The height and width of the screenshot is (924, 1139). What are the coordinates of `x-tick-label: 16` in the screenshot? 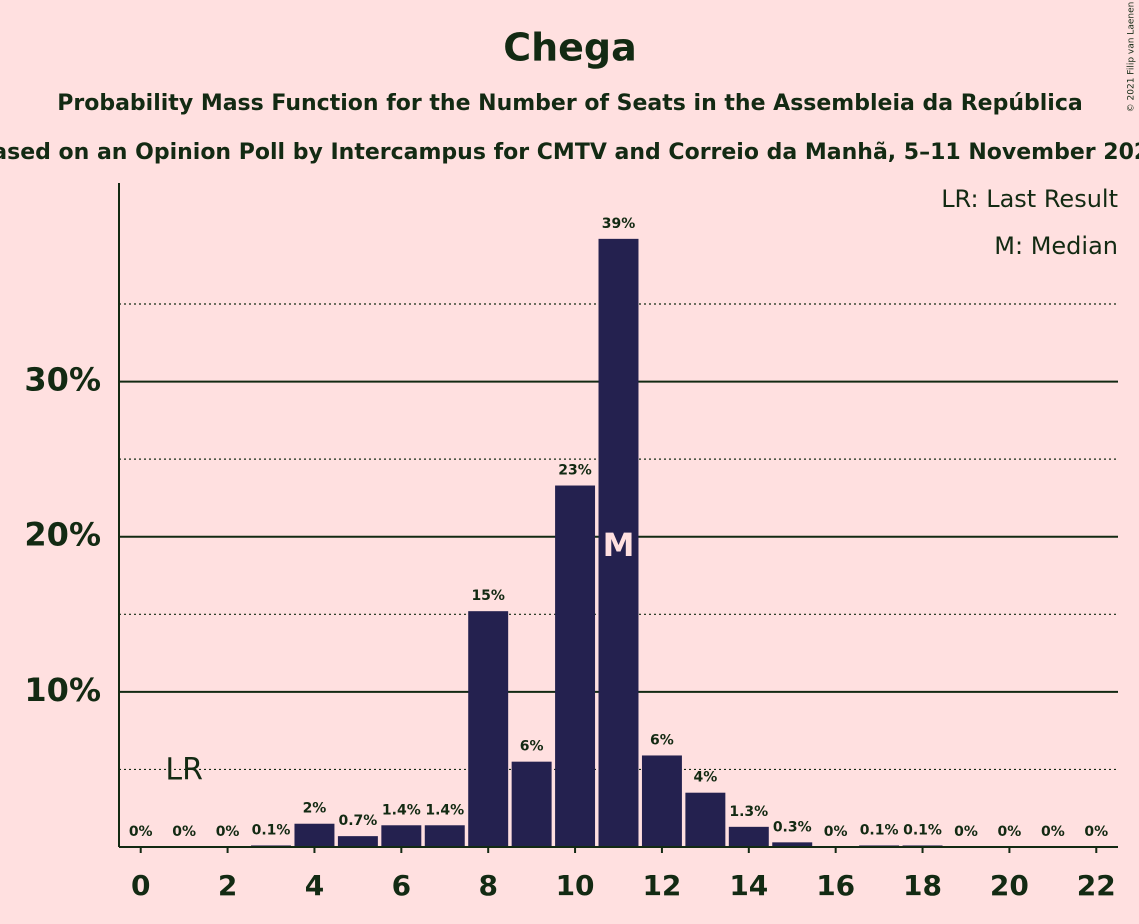 It's located at (835, 885).